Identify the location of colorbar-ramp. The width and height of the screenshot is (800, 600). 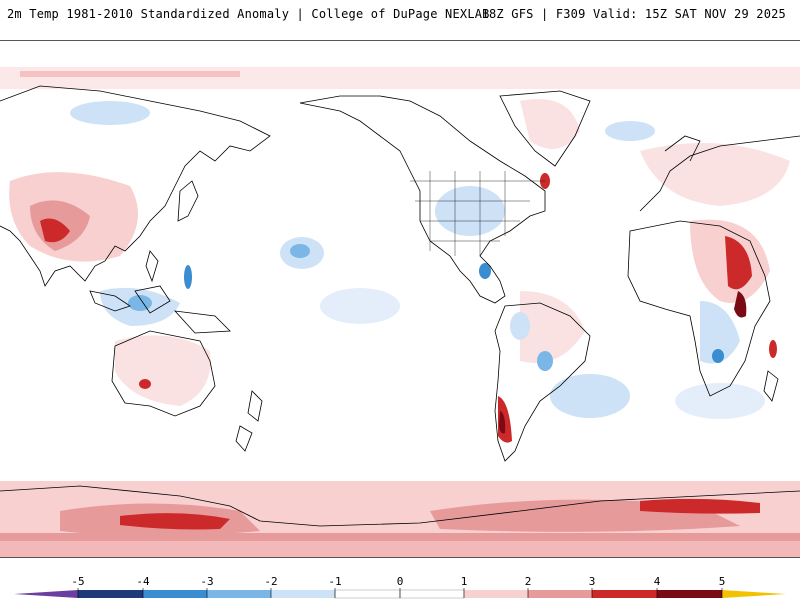
(400, 593).